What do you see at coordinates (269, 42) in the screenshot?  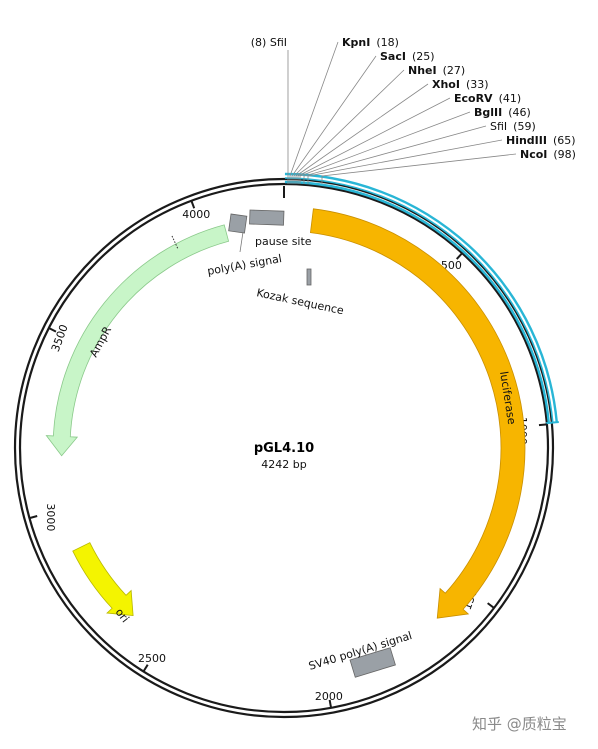 I see `site-label: (8) SfiI` at bounding box center [269, 42].